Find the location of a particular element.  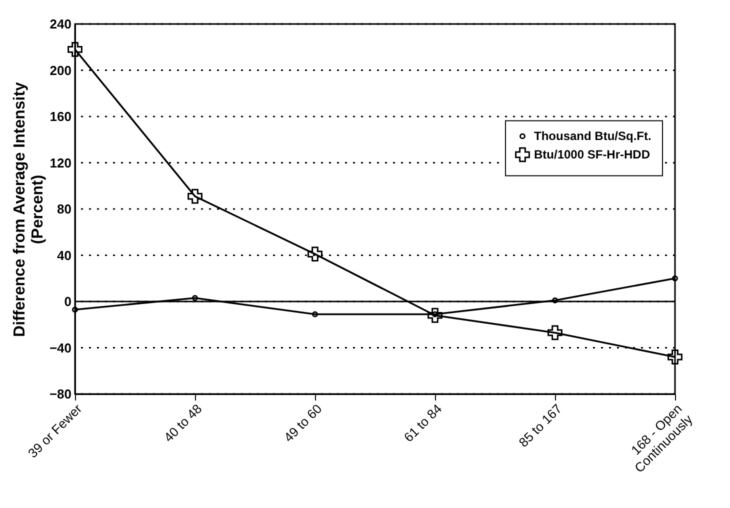

y-tick-label: −80 is located at coordinates (60, 394).